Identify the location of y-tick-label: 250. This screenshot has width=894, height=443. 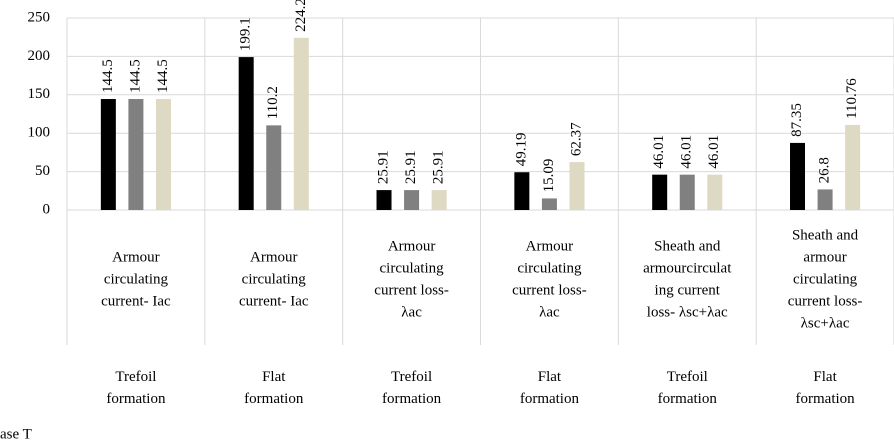
(39, 17).